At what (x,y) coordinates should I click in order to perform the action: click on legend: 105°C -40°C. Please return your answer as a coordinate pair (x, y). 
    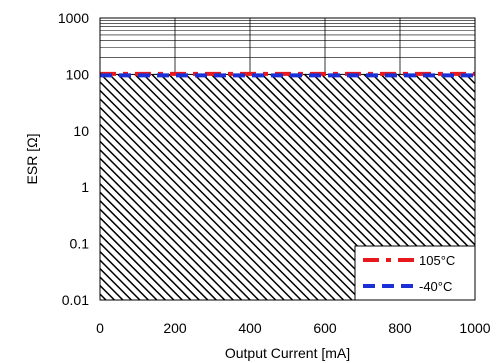
    Looking at the image, I should click on (415, 273).